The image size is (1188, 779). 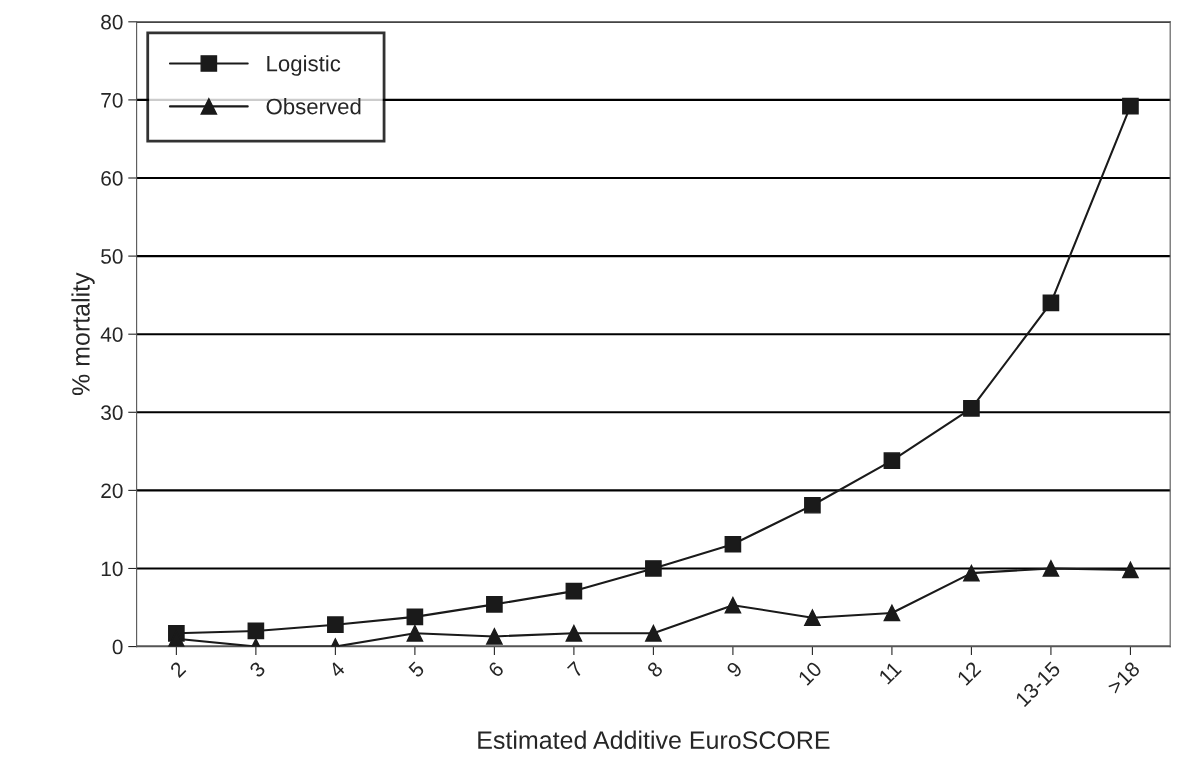 What do you see at coordinates (654, 739) in the screenshot?
I see `x-axis-title: Estimated Additive EuroSCORE` at bounding box center [654, 739].